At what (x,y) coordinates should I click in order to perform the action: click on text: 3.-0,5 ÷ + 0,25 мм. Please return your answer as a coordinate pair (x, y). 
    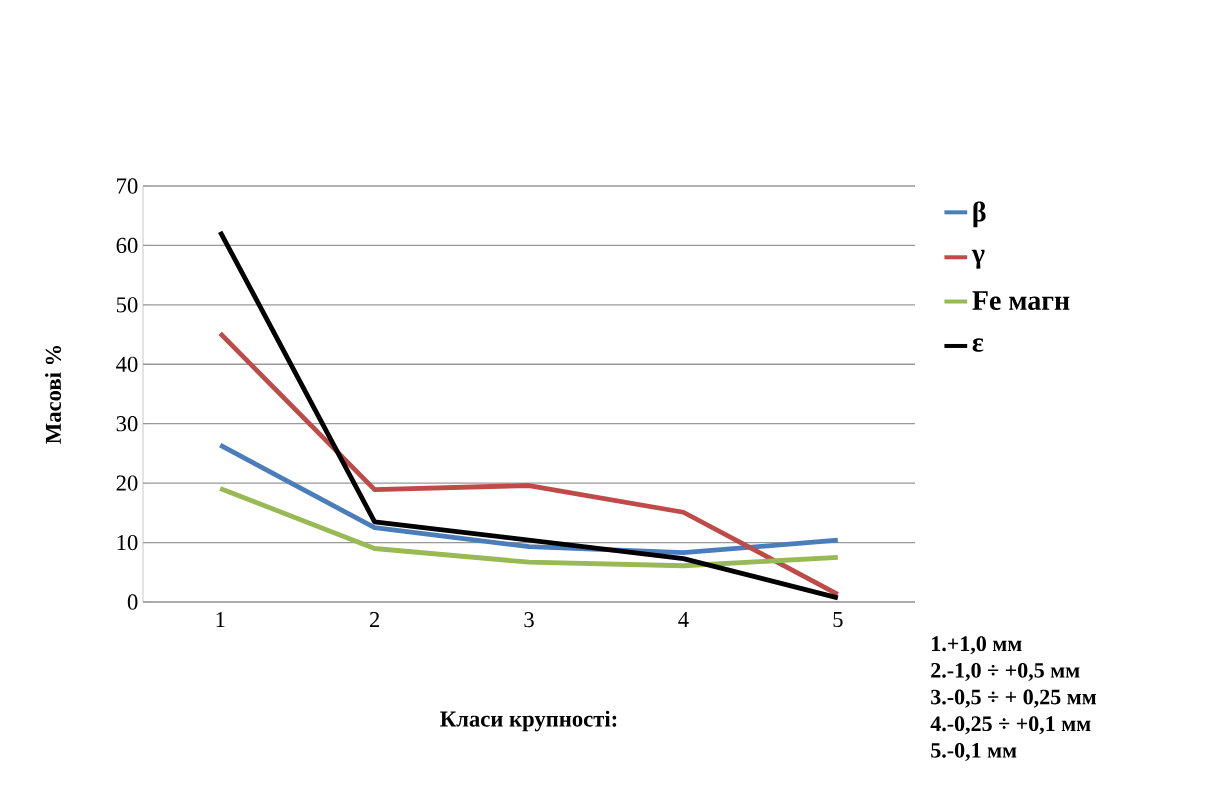
    Looking at the image, I should click on (1013, 698).